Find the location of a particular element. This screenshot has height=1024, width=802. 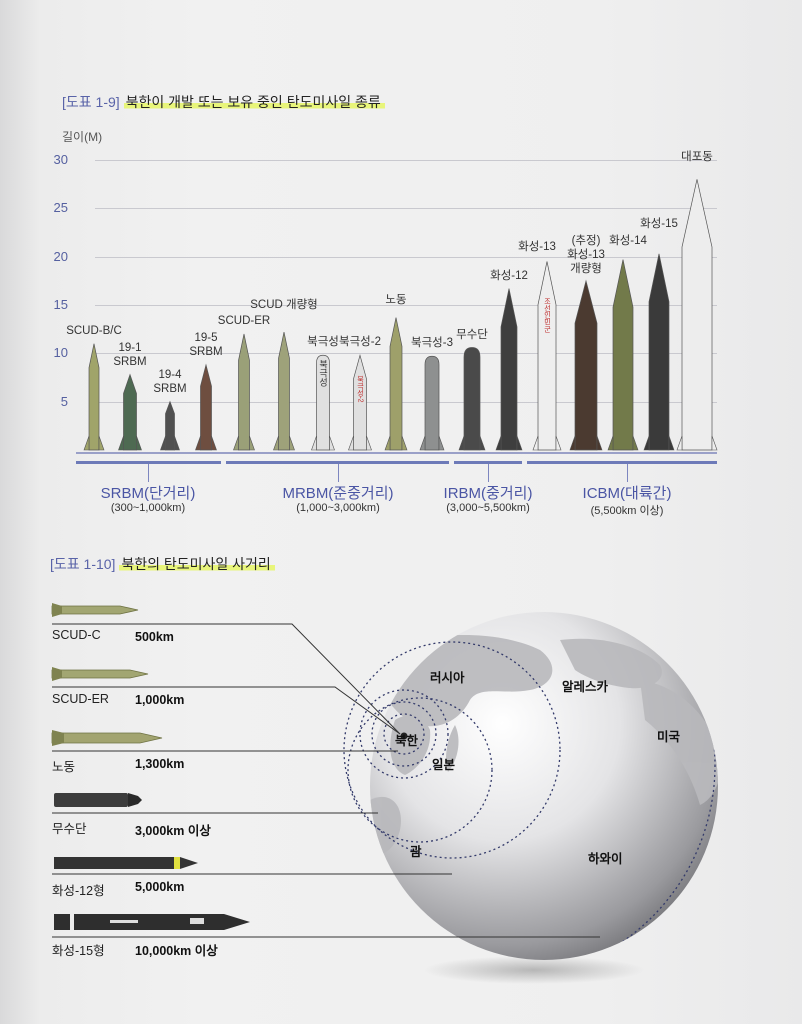

missile-label: 북극성-3 is located at coordinates (432, 343).